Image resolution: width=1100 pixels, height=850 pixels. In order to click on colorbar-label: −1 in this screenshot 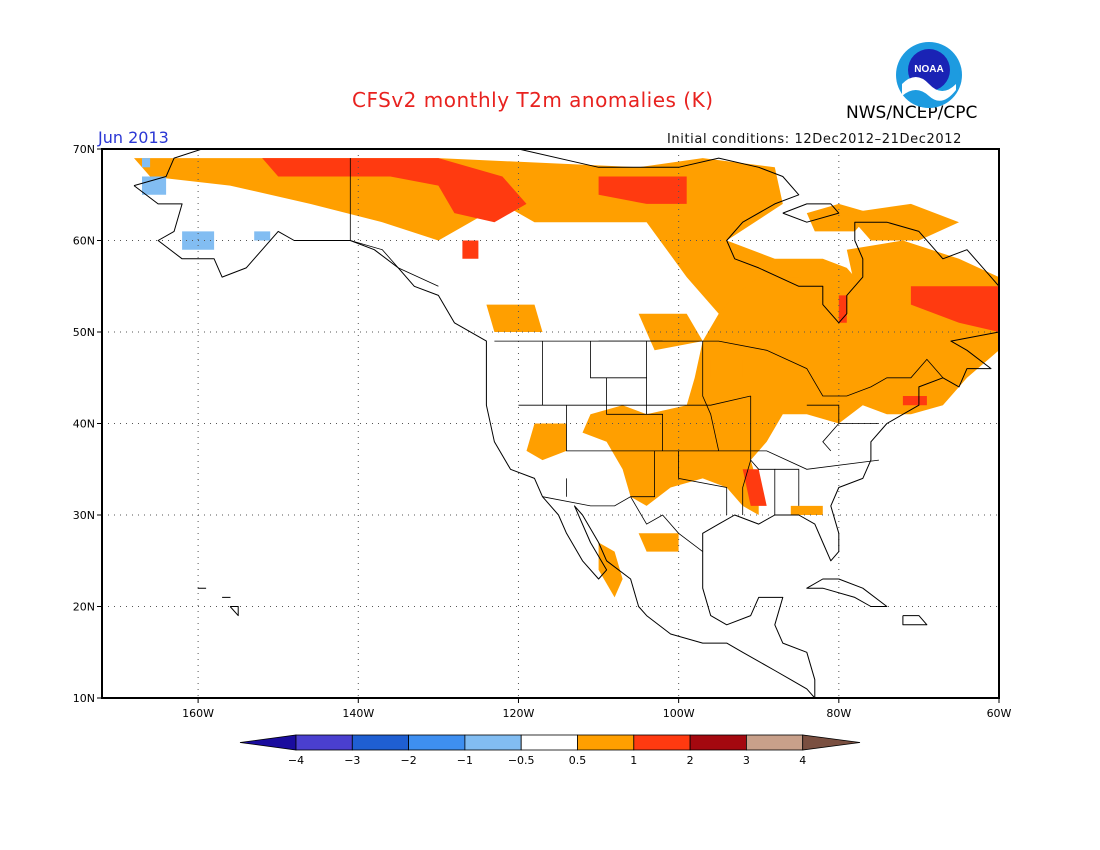, I will do `click(465, 760)`.